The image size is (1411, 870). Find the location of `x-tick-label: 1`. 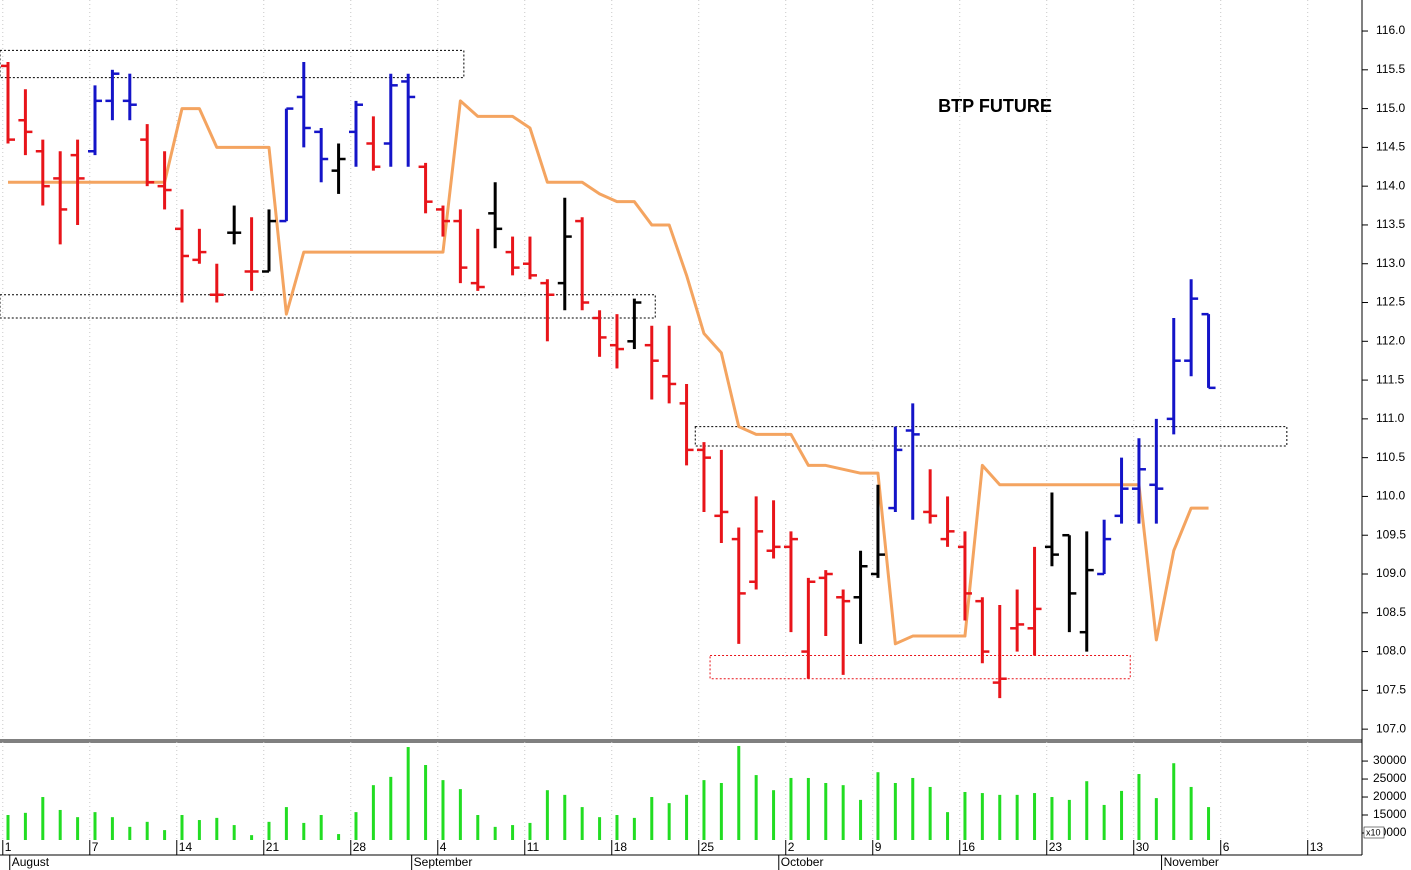

x-tick-label: 1 is located at coordinates (8, 847).